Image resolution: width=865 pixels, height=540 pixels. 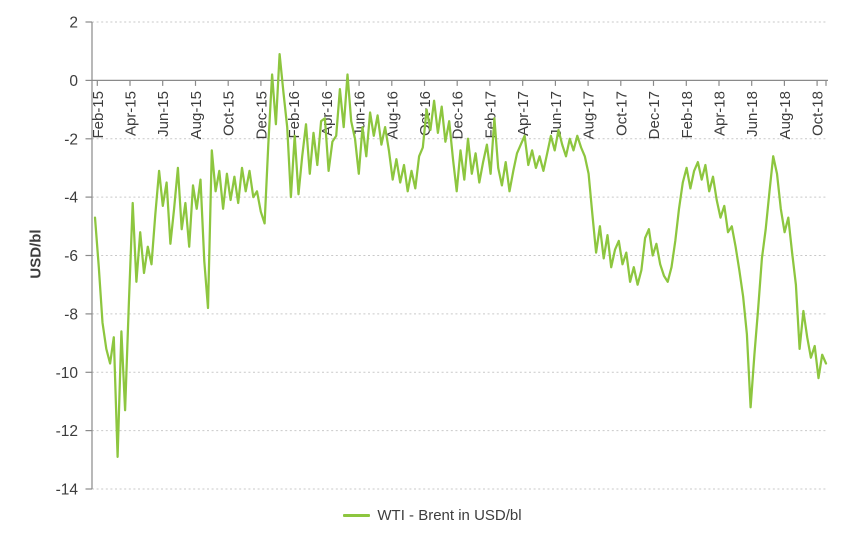 What do you see at coordinates (357, 515) in the screenshot?
I see `legend-line-swatch` at bounding box center [357, 515].